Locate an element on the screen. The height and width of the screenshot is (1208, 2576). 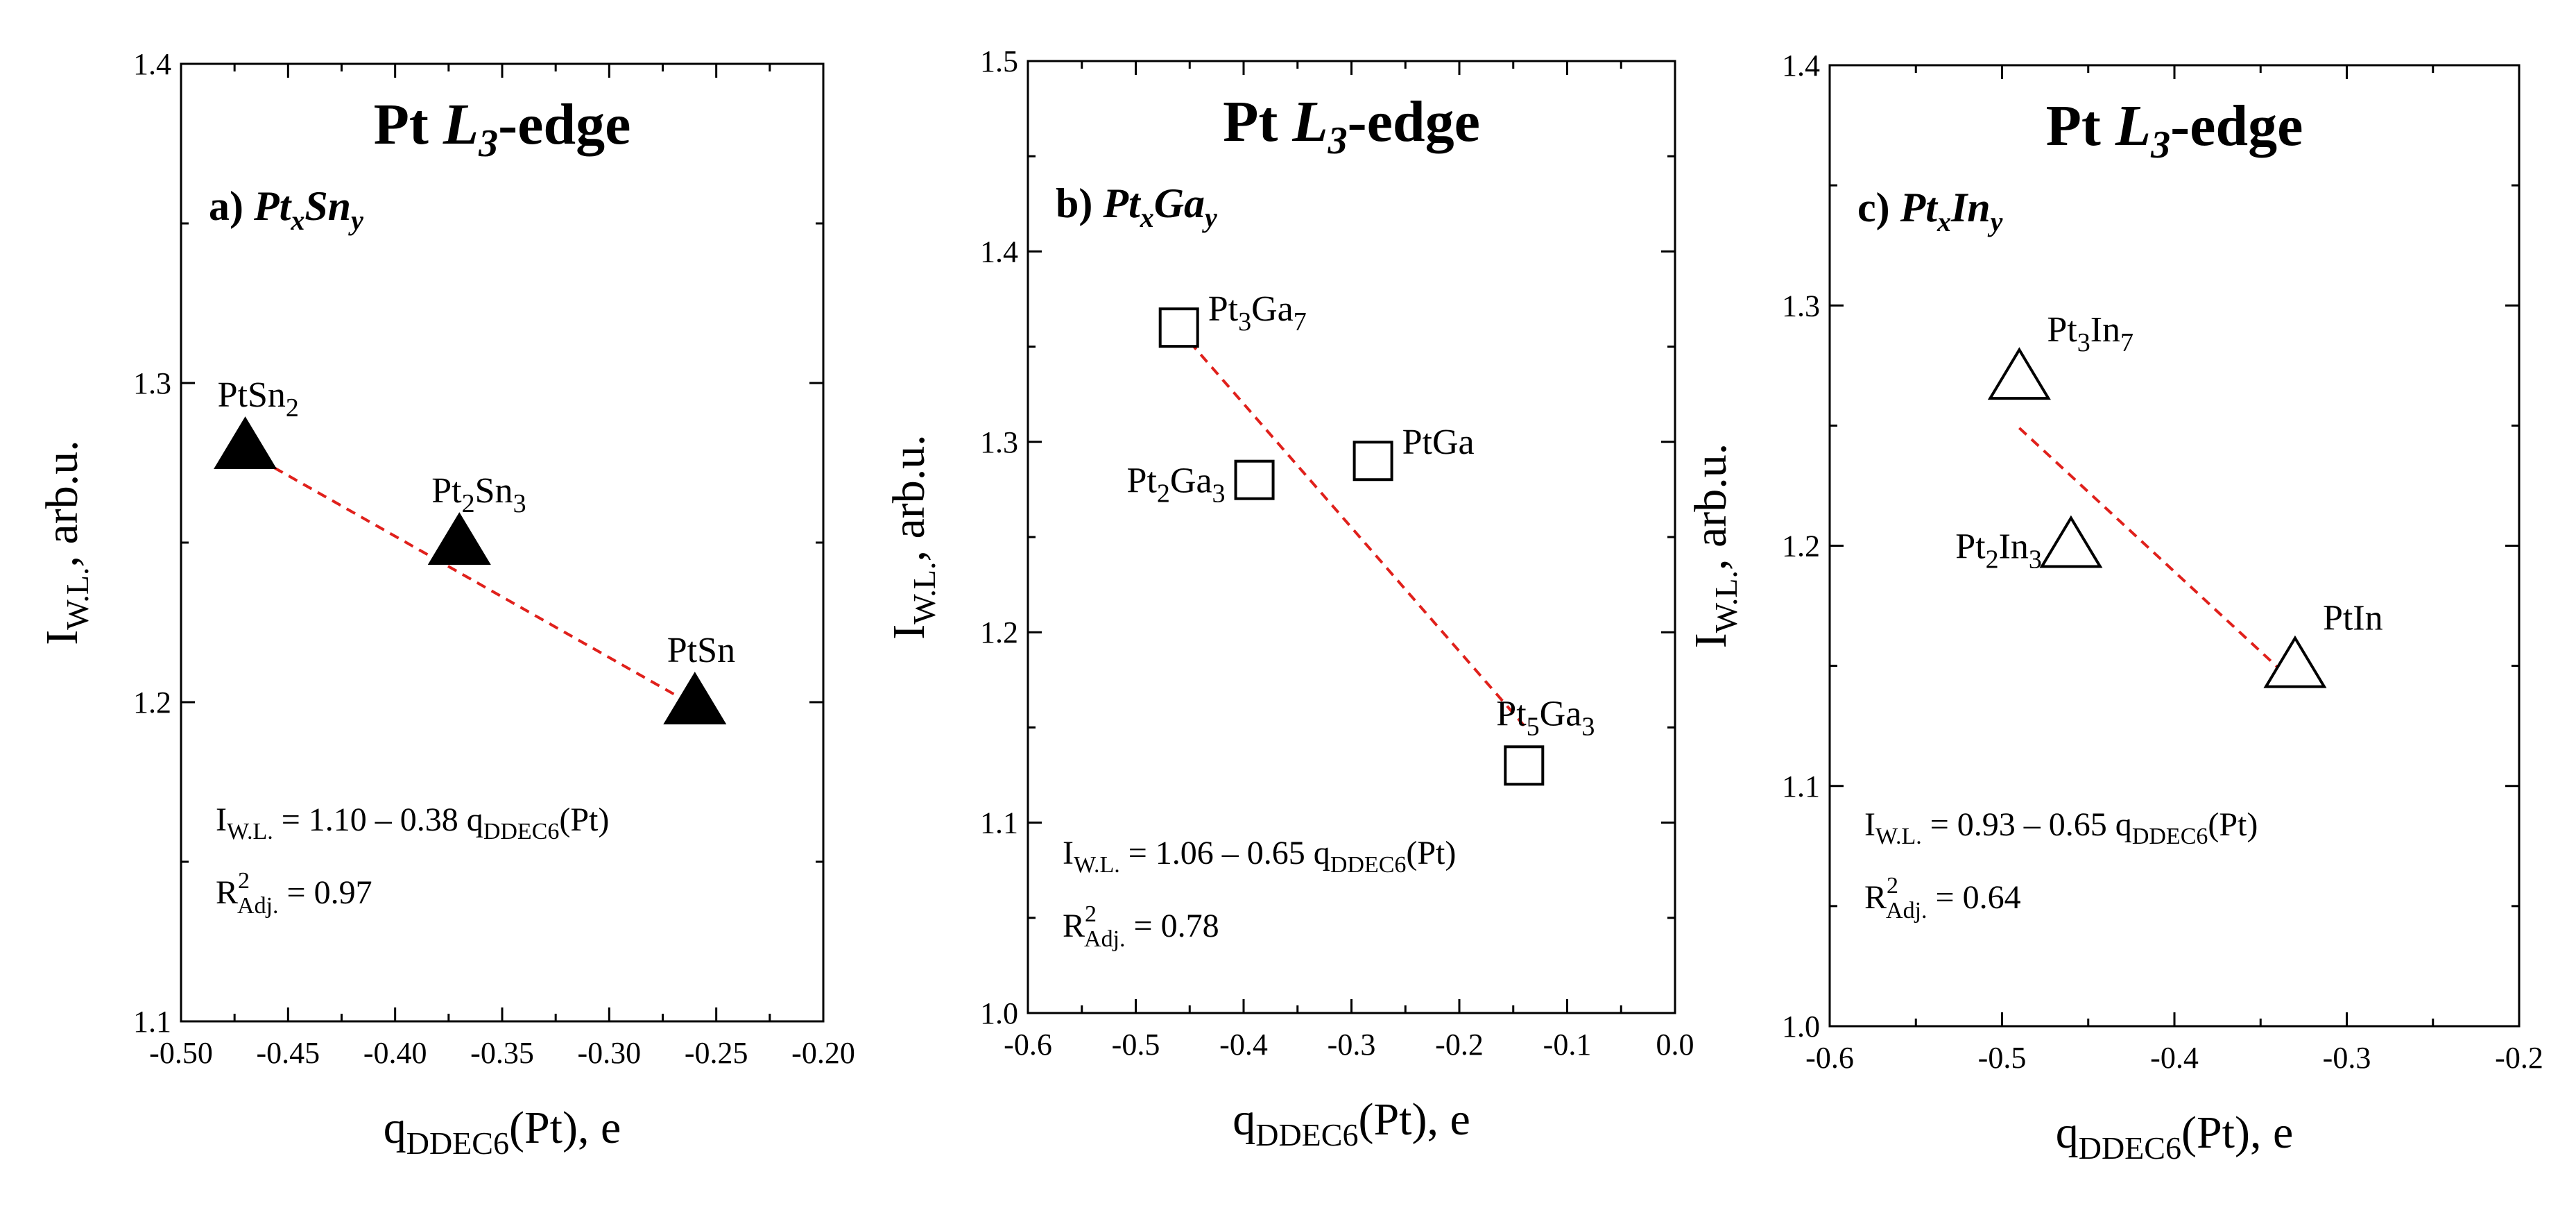
x-tick-label: -0.1 is located at coordinates (1567, 1045).